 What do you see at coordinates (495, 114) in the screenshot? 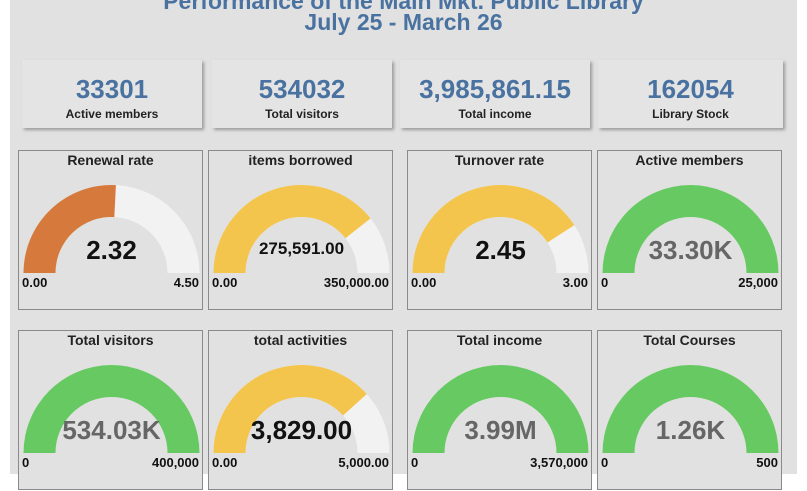
I see `kpi-label: Total income` at bounding box center [495, 114].